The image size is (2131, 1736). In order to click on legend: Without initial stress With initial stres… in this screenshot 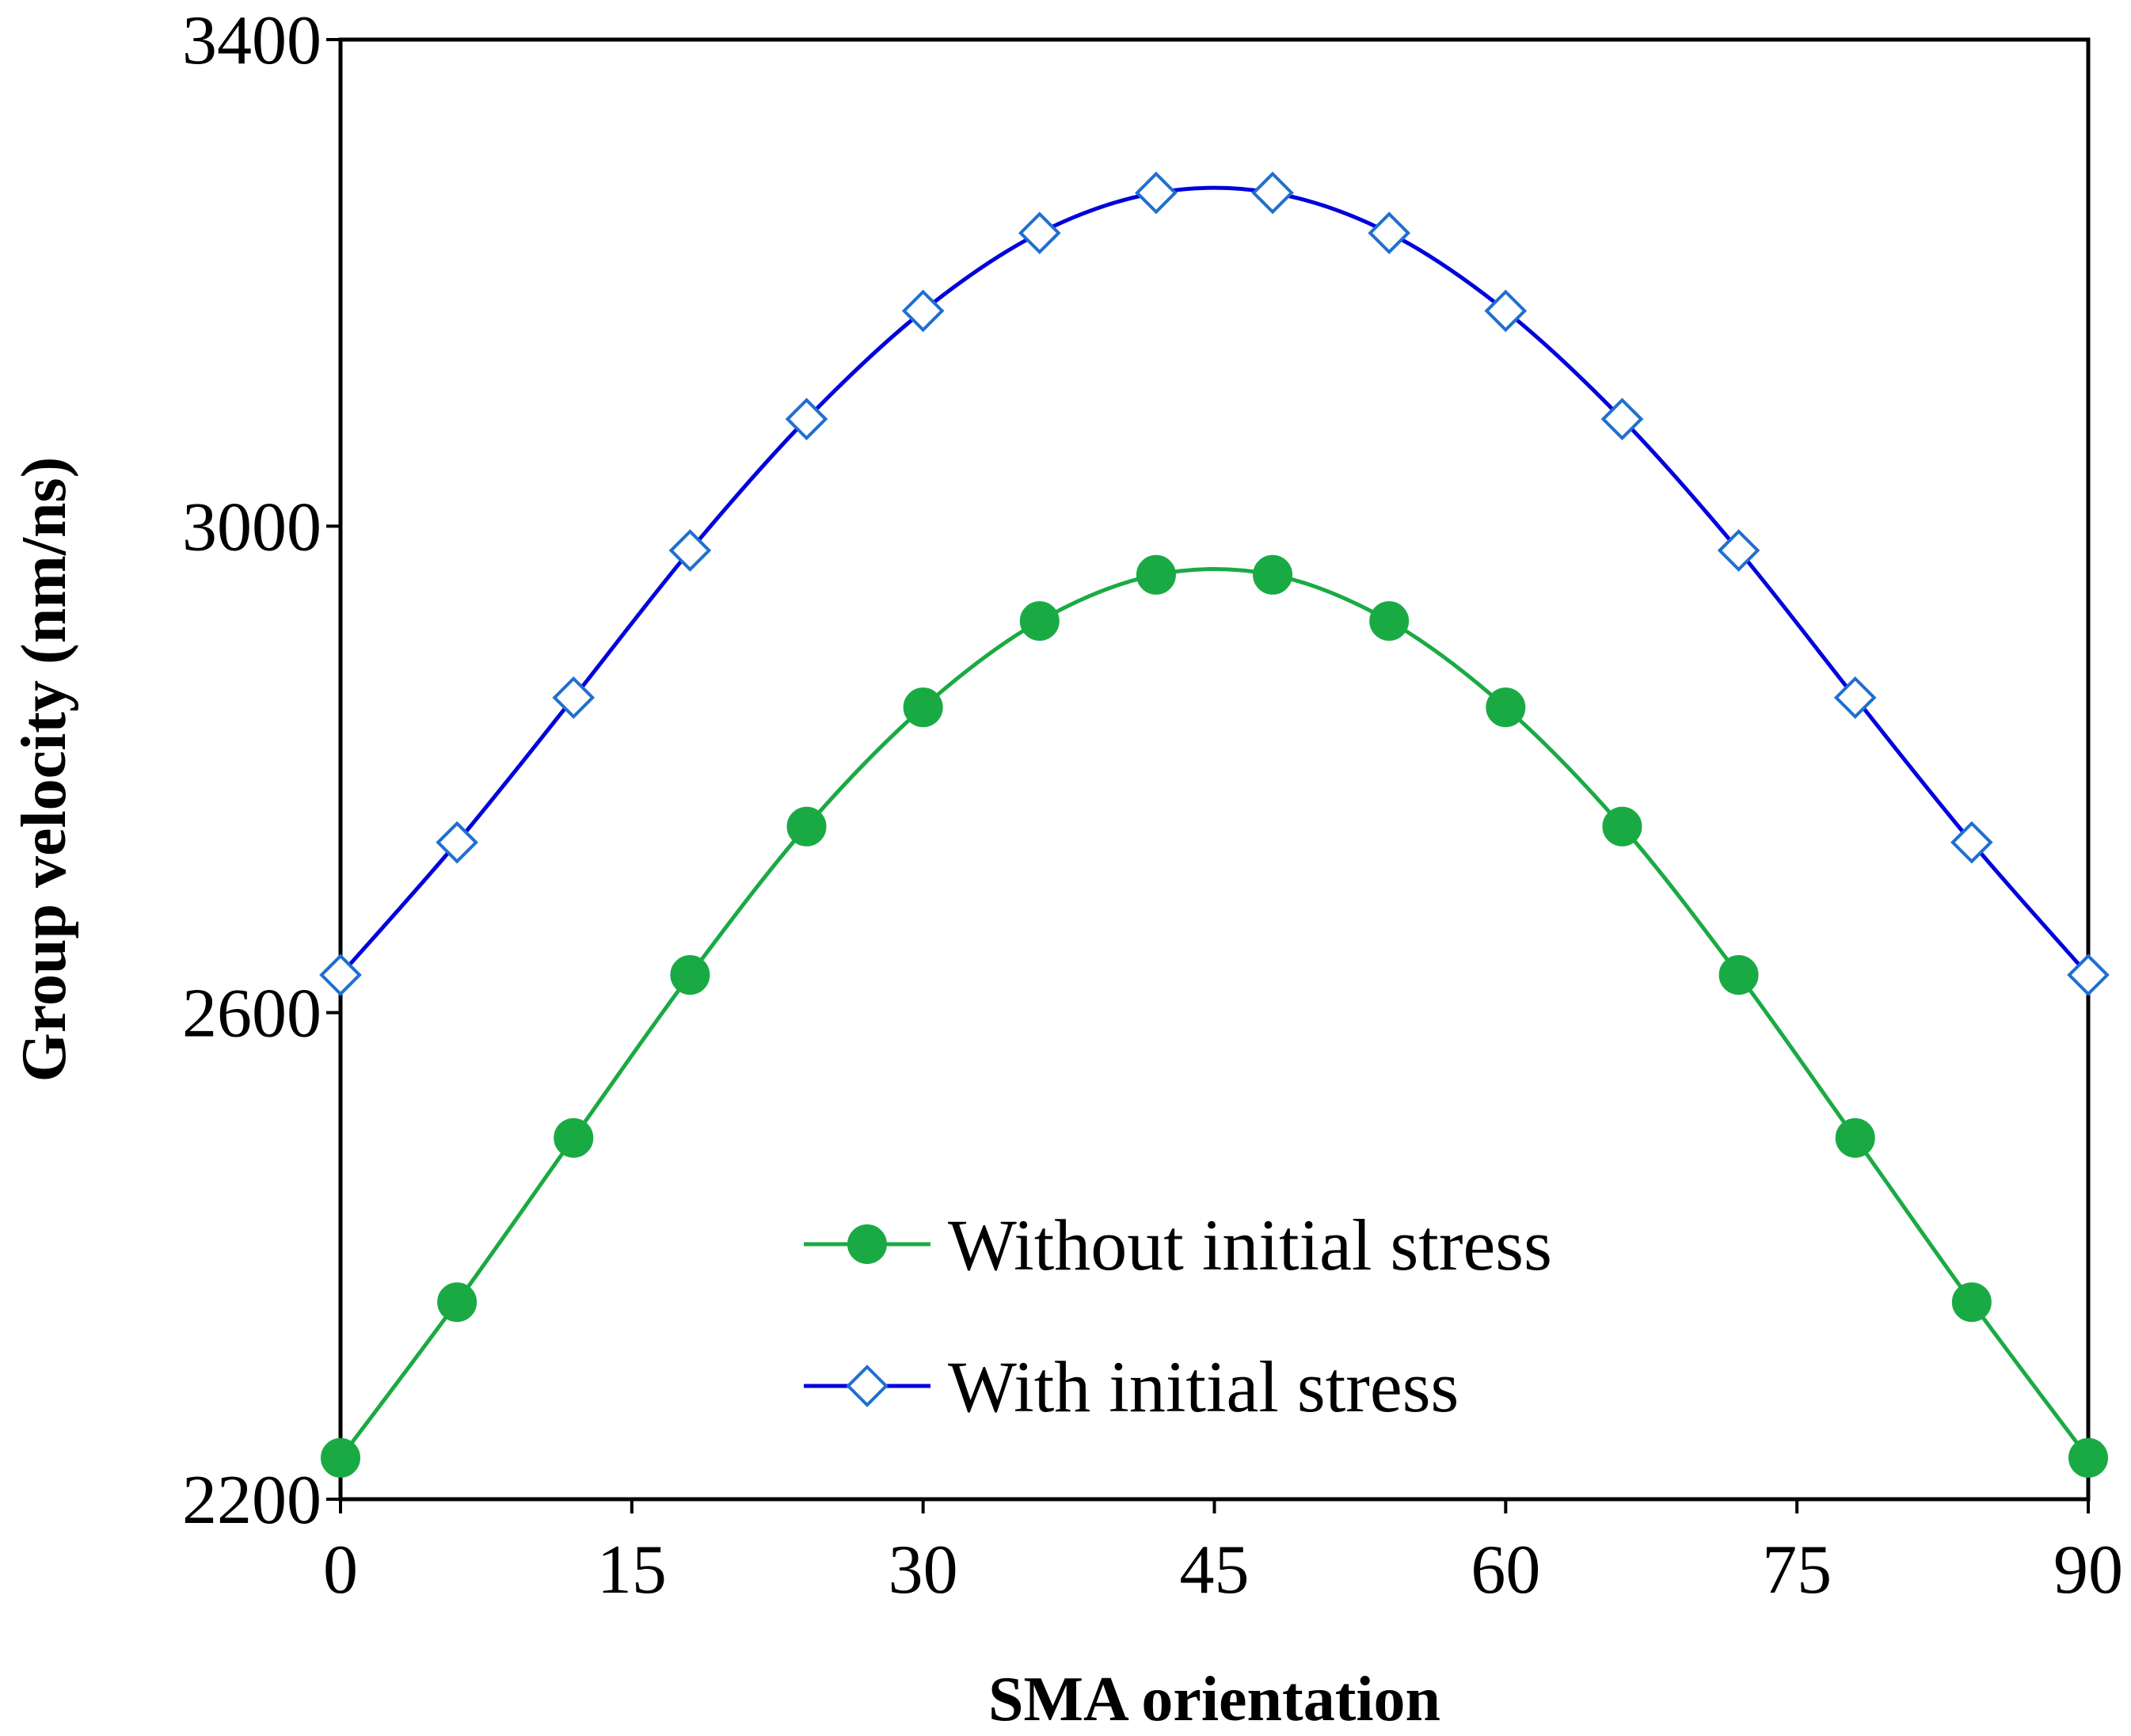, I will do `click(1178, 1316)`.